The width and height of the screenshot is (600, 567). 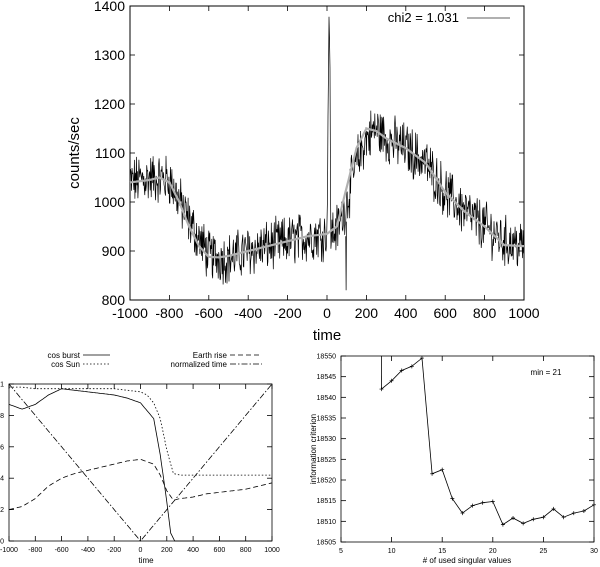 What do you see at coordinates (109, 7) in the screenshot?
I see `main-y-tick-label: 1400` at bounding box center [109, 7].